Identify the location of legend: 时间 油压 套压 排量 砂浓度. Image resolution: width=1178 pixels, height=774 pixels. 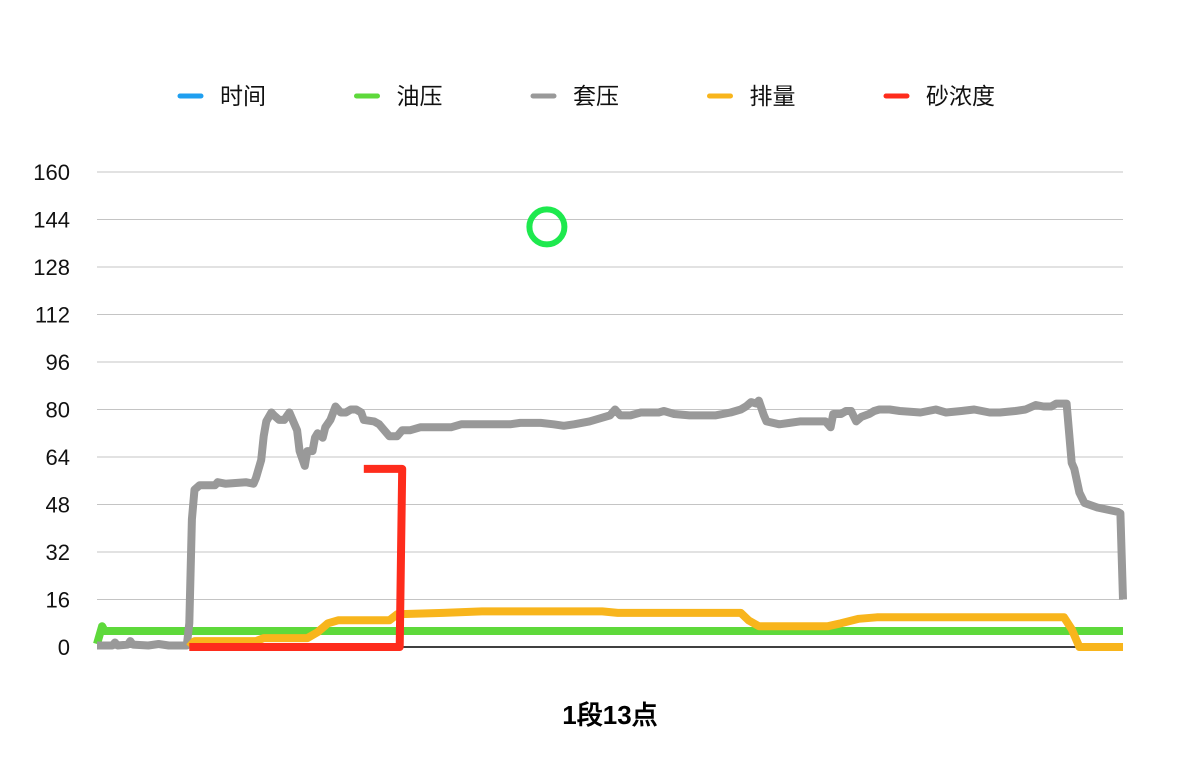
(586, 96).